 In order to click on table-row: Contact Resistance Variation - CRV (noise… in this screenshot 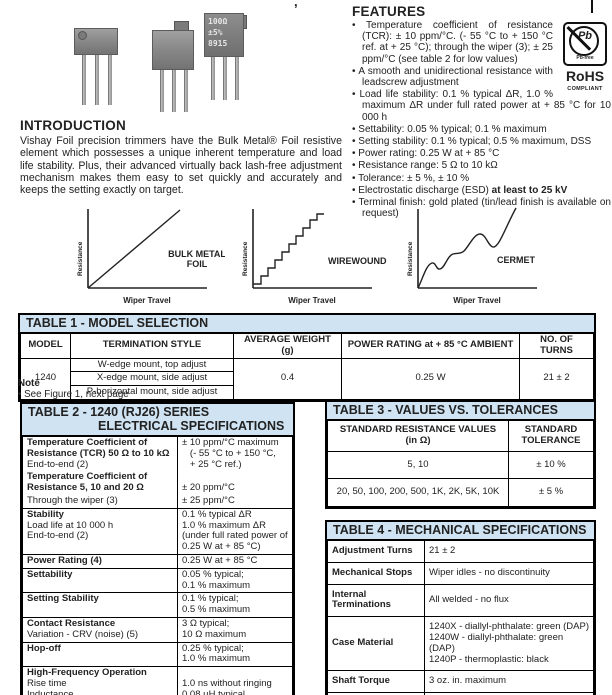, I will do `click(157, 629)`.